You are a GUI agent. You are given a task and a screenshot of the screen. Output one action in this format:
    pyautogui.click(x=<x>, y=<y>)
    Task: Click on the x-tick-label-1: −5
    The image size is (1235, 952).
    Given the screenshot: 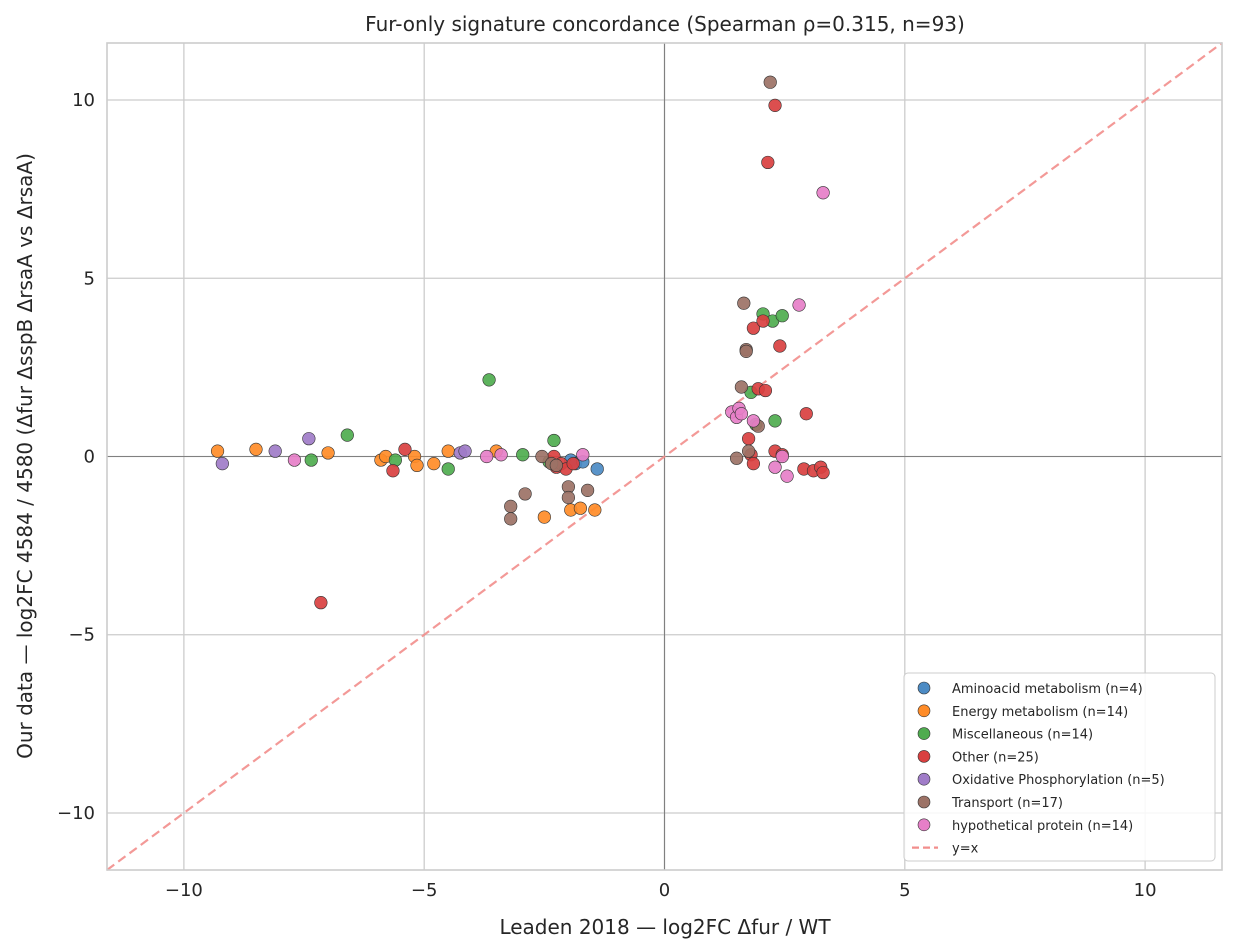 What is the action you would take?
    pyautogui.click(x=424, y=890)
    